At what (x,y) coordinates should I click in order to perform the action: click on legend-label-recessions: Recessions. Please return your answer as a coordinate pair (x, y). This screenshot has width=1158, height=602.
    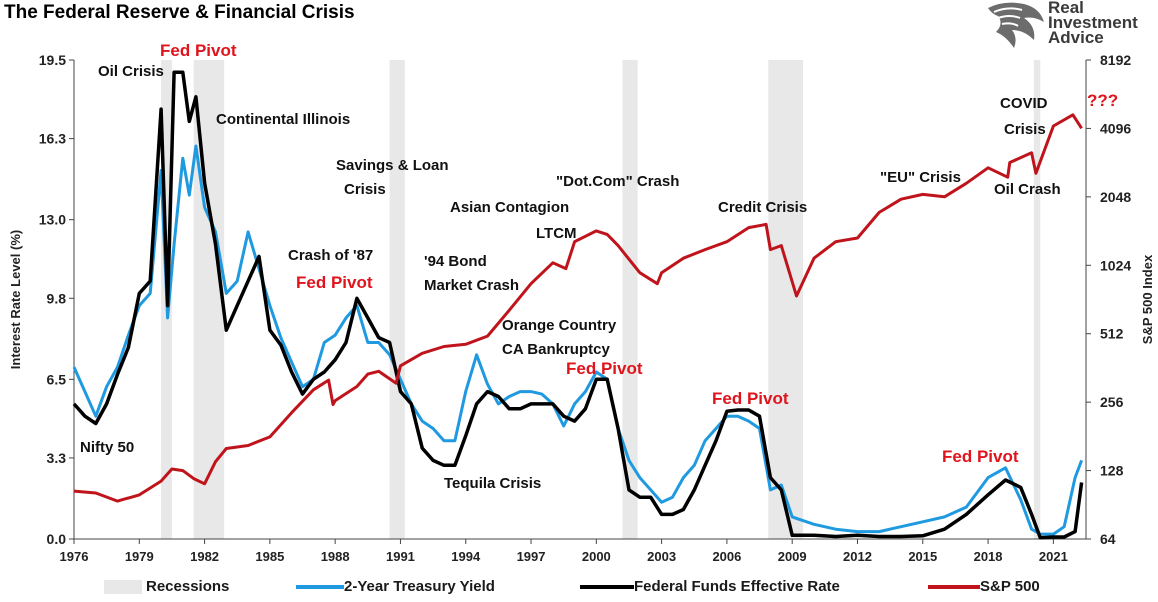
    Looking at the image, I should click on (188, 586).